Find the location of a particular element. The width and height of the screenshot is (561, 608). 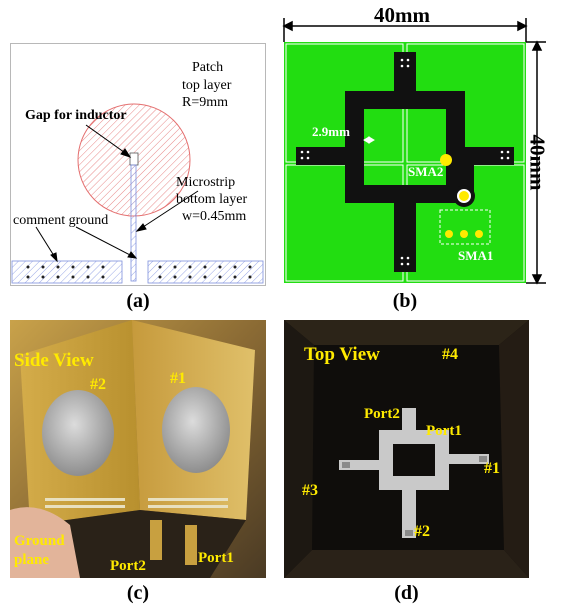

microstrip-width-label: w=0.45mm is located at coordinates (214, 216).